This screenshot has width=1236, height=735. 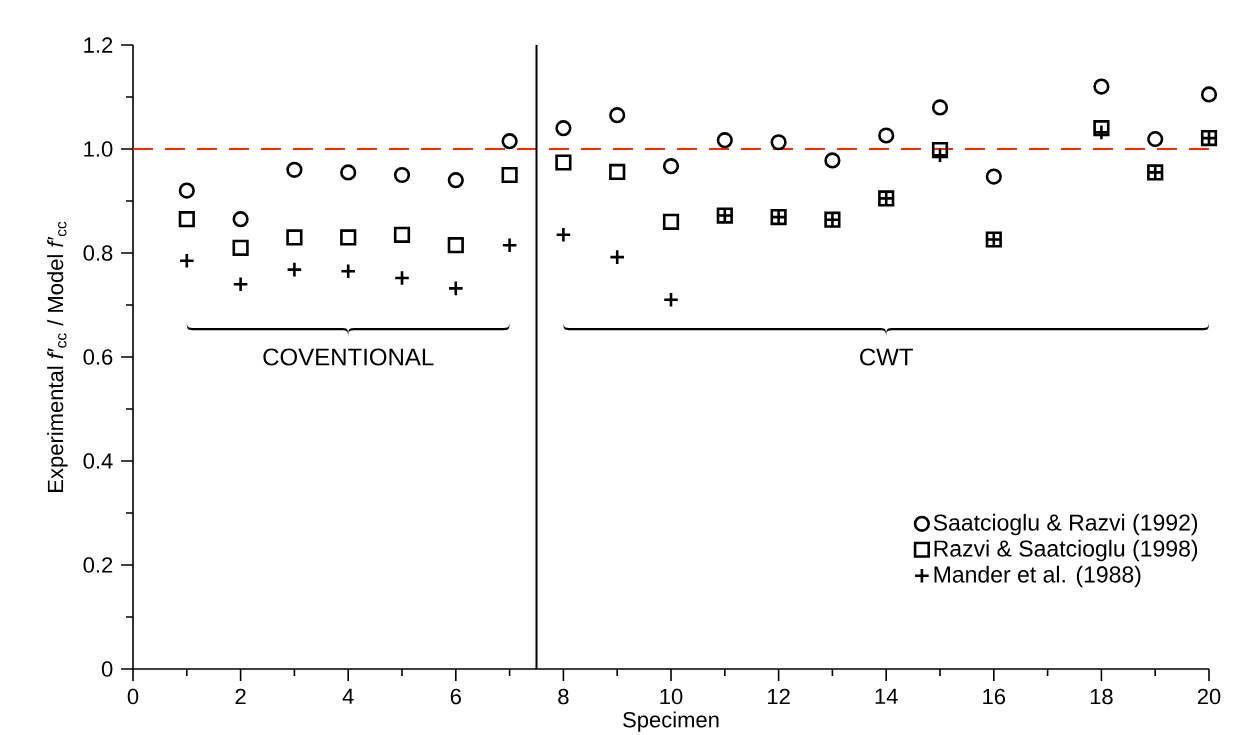 What do you see at coordinates (98, 253) in the screenshot?
I see `y-tick-label: 0.8` at bounding box center [98, 253].